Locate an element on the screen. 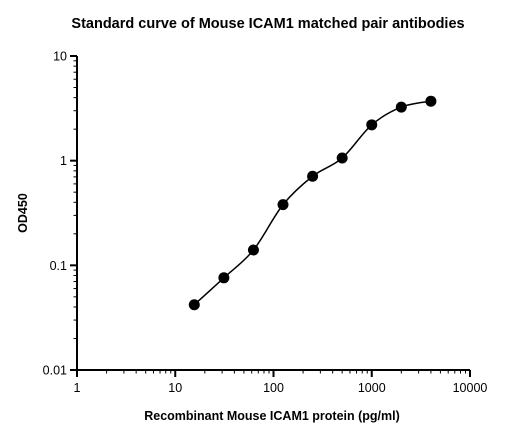  y-tick-label: 0.01 is located at coordinates (55, 371).